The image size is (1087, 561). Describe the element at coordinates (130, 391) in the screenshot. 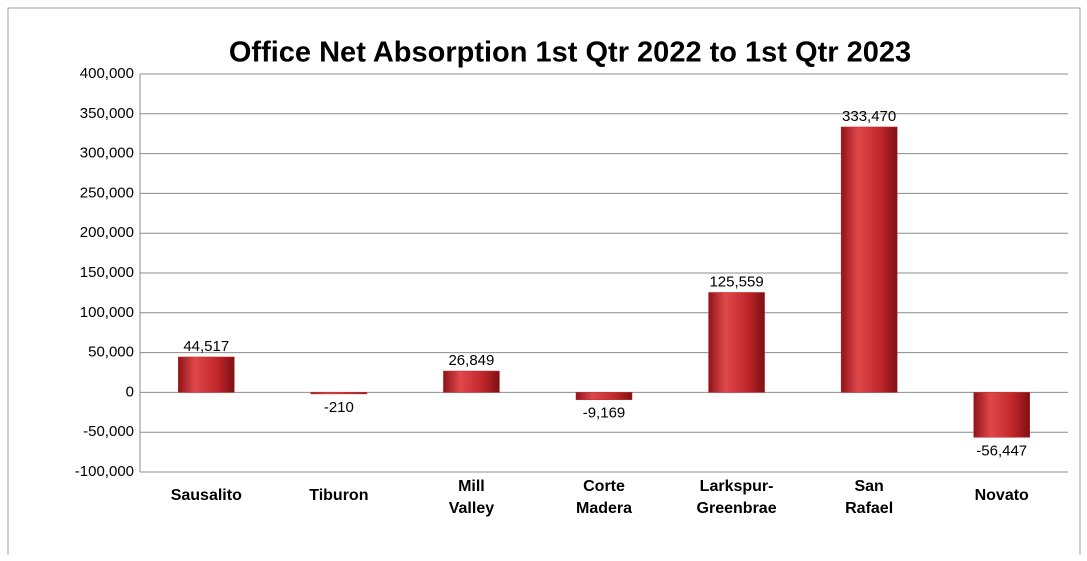

I see `y-tick-label: 0` at that location.